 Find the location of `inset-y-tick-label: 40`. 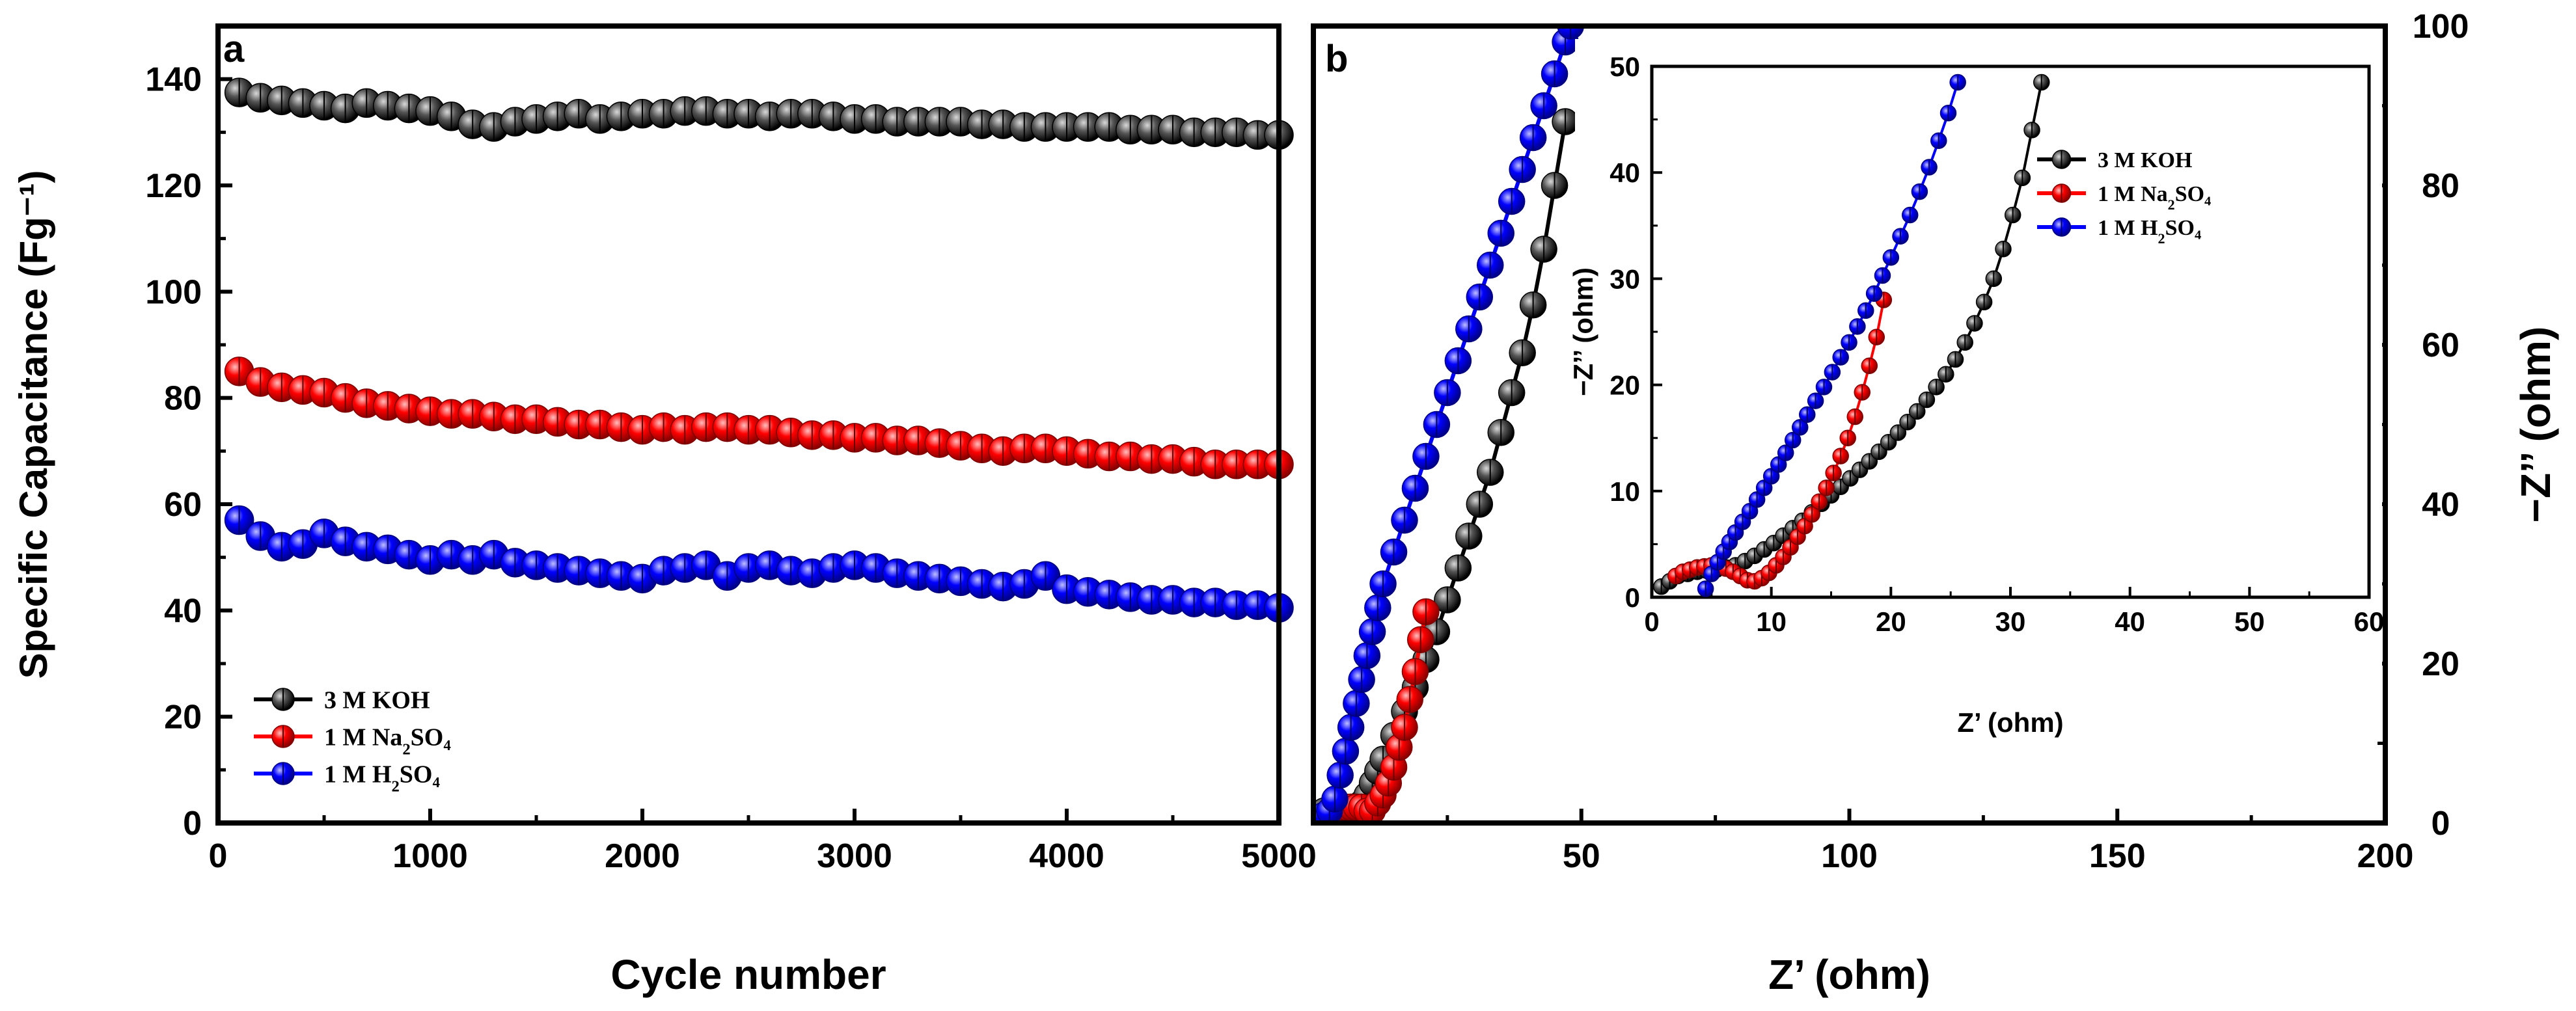

inset-y-tick-label: 40 is located at coordinates (1625, 173).